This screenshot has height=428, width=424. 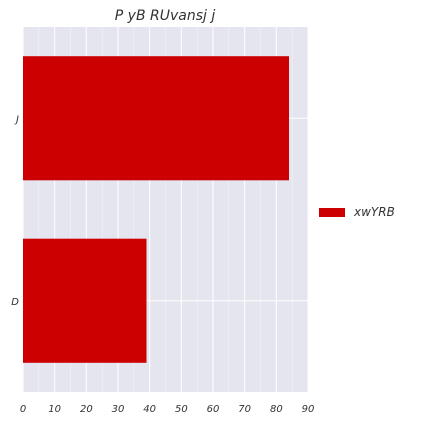 I want to click on legend-label: xwYRB, so click(x=374, y=212).